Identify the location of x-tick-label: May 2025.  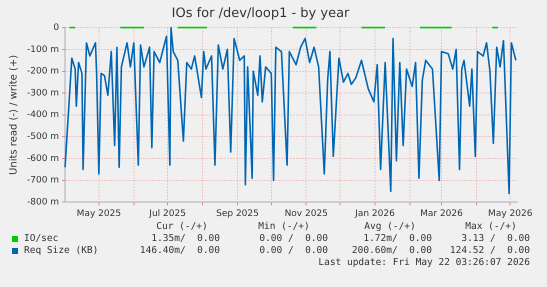
(99, 213).